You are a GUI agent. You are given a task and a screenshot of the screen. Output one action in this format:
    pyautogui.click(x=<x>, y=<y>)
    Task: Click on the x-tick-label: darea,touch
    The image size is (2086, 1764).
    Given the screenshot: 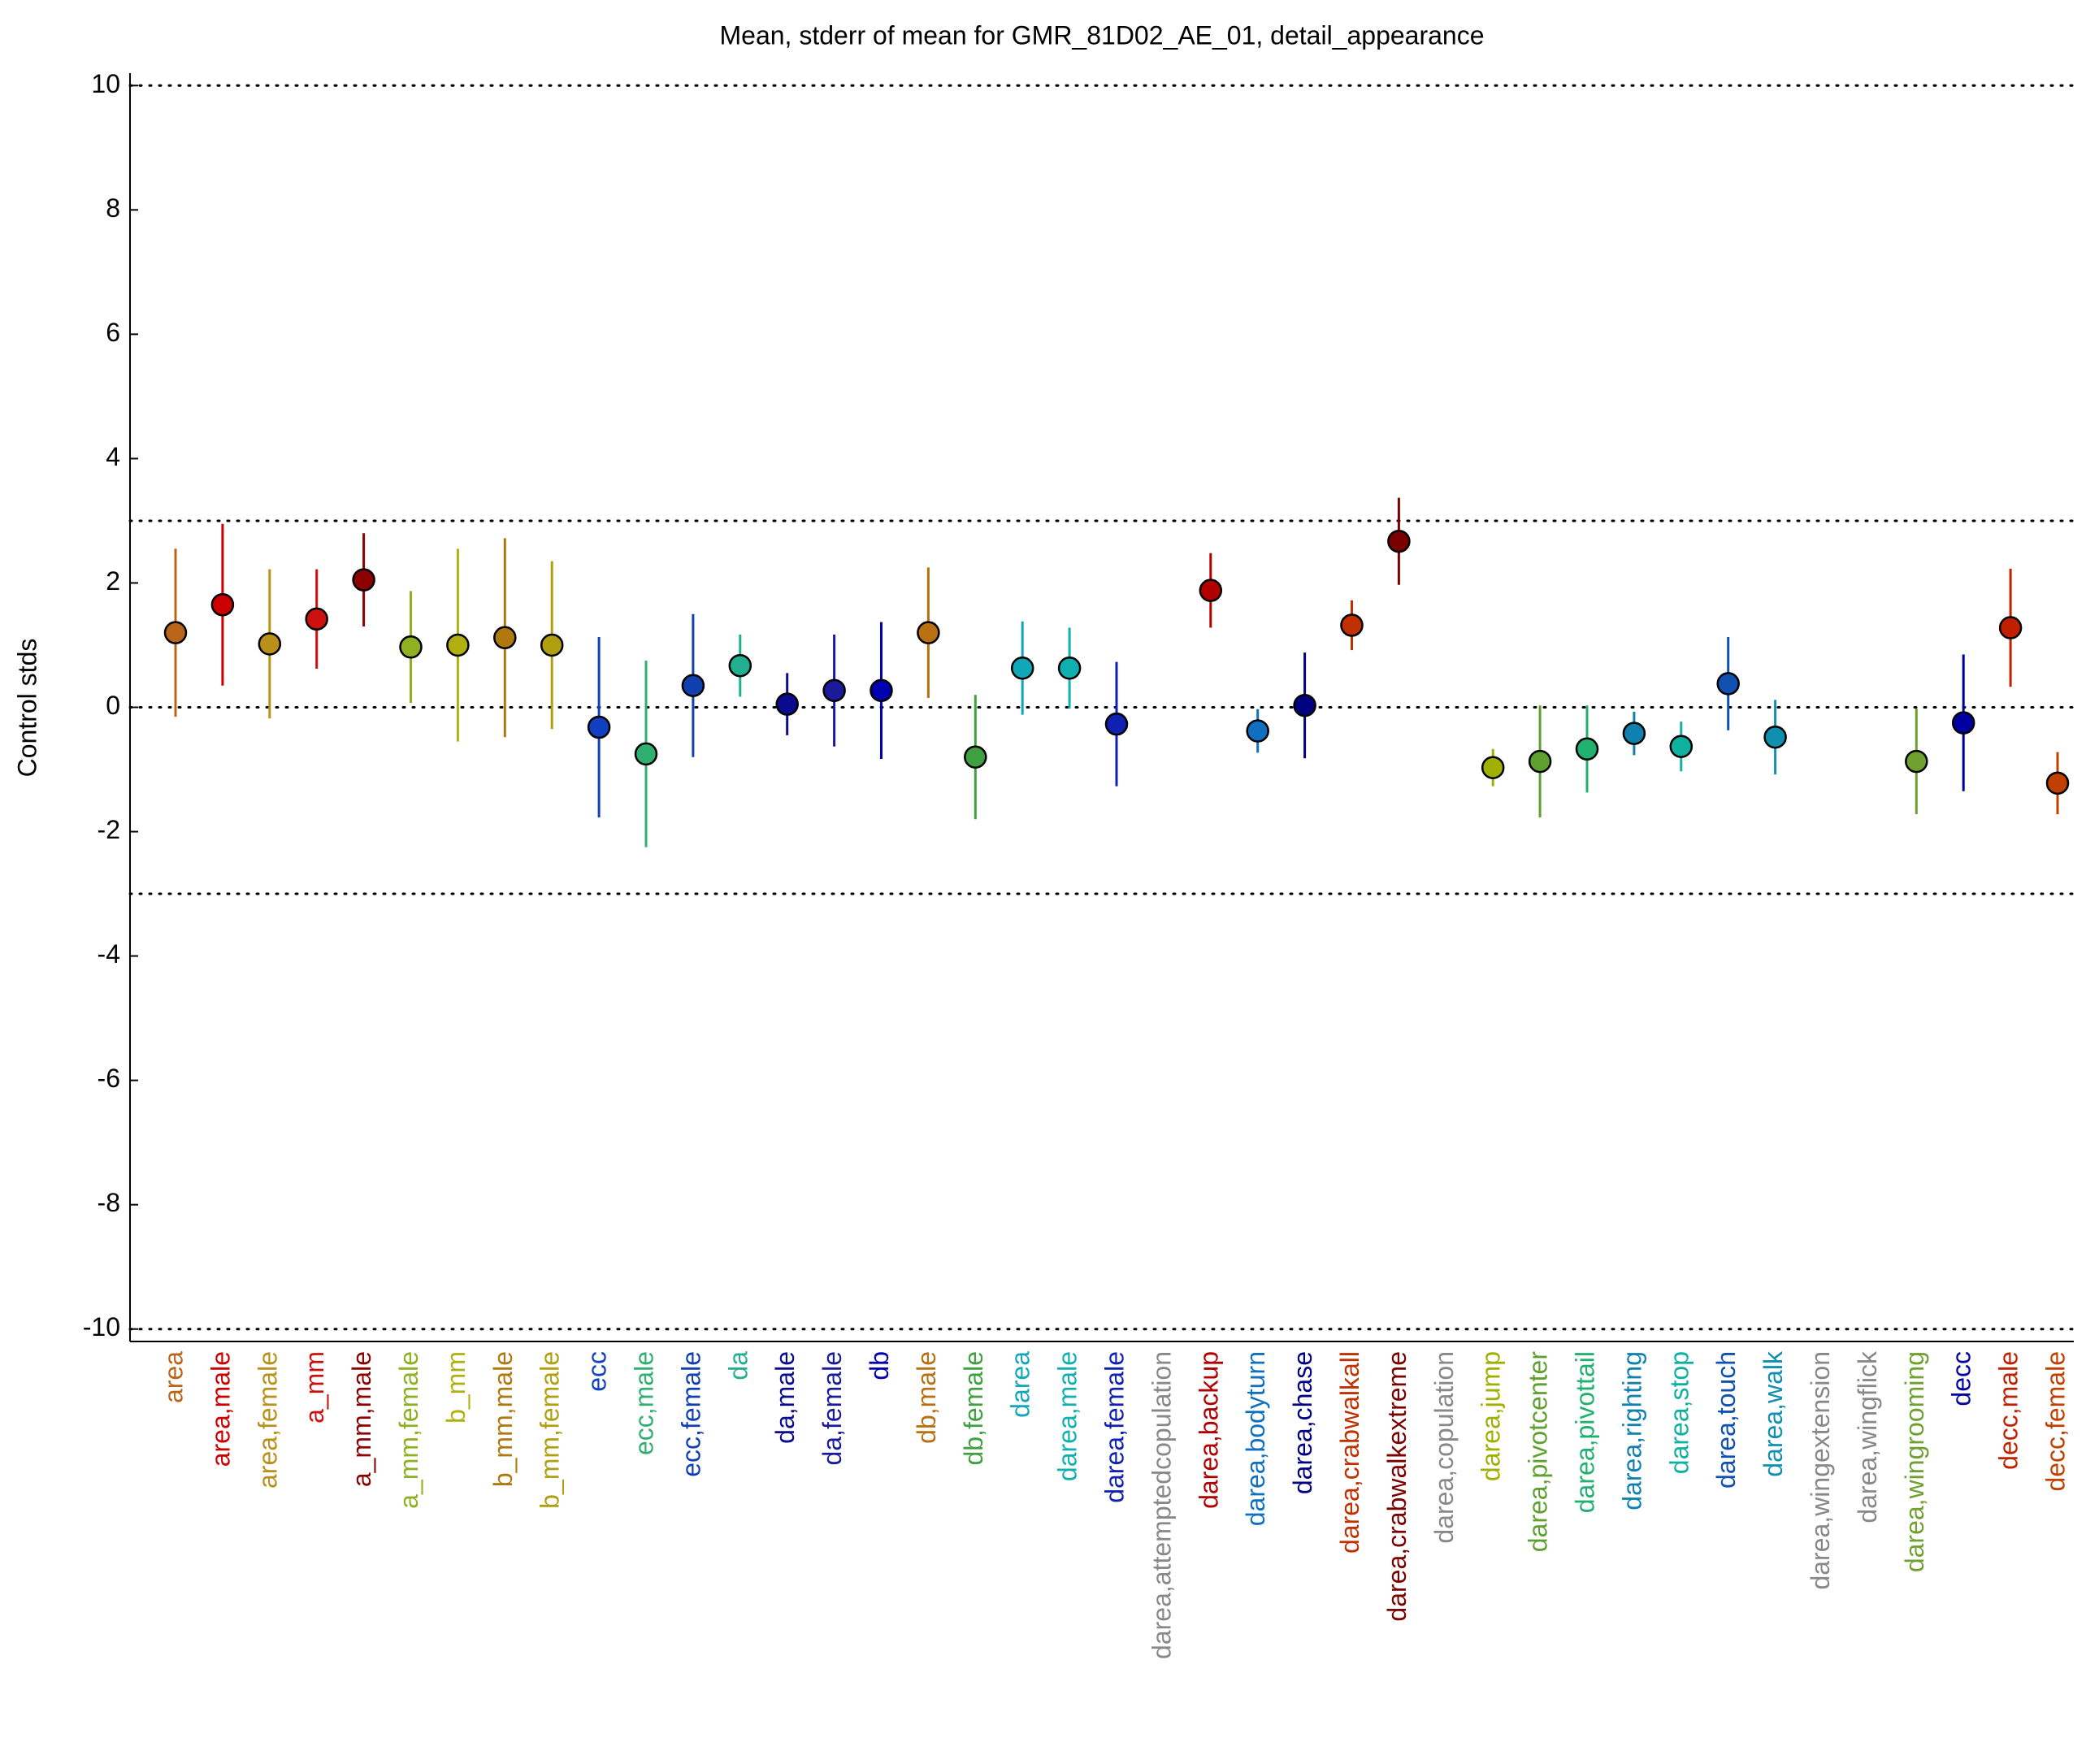 What is the action you would take?
    pyautogui.click(x=1726, y=1420)
    